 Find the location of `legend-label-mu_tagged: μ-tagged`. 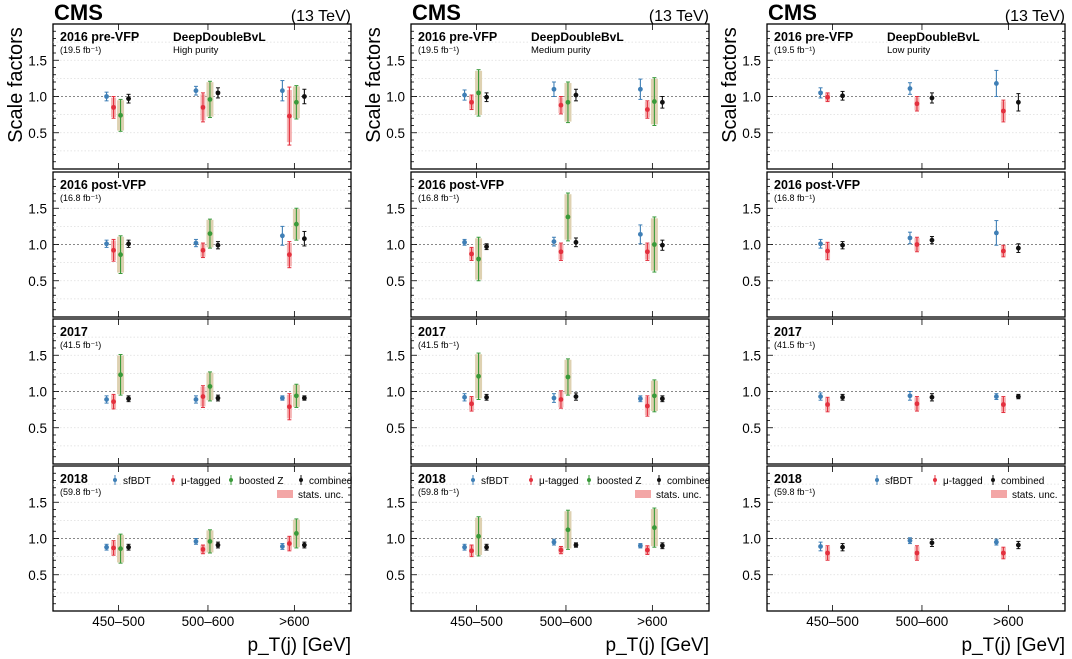

legend-label-mu_tagged: μ-tagged is located at coordinates (963, 481).